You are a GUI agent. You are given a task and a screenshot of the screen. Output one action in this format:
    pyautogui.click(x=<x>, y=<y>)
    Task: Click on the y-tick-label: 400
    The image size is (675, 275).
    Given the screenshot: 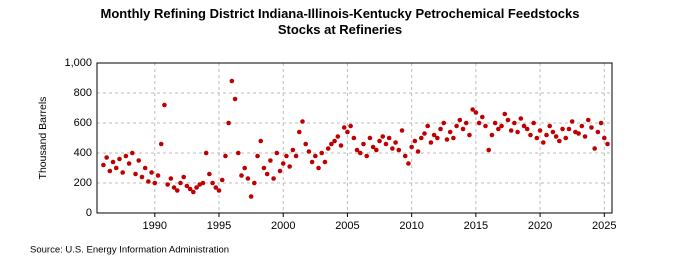 What is the action you would take?
    pyautogui.click(x=83, y=153)
    